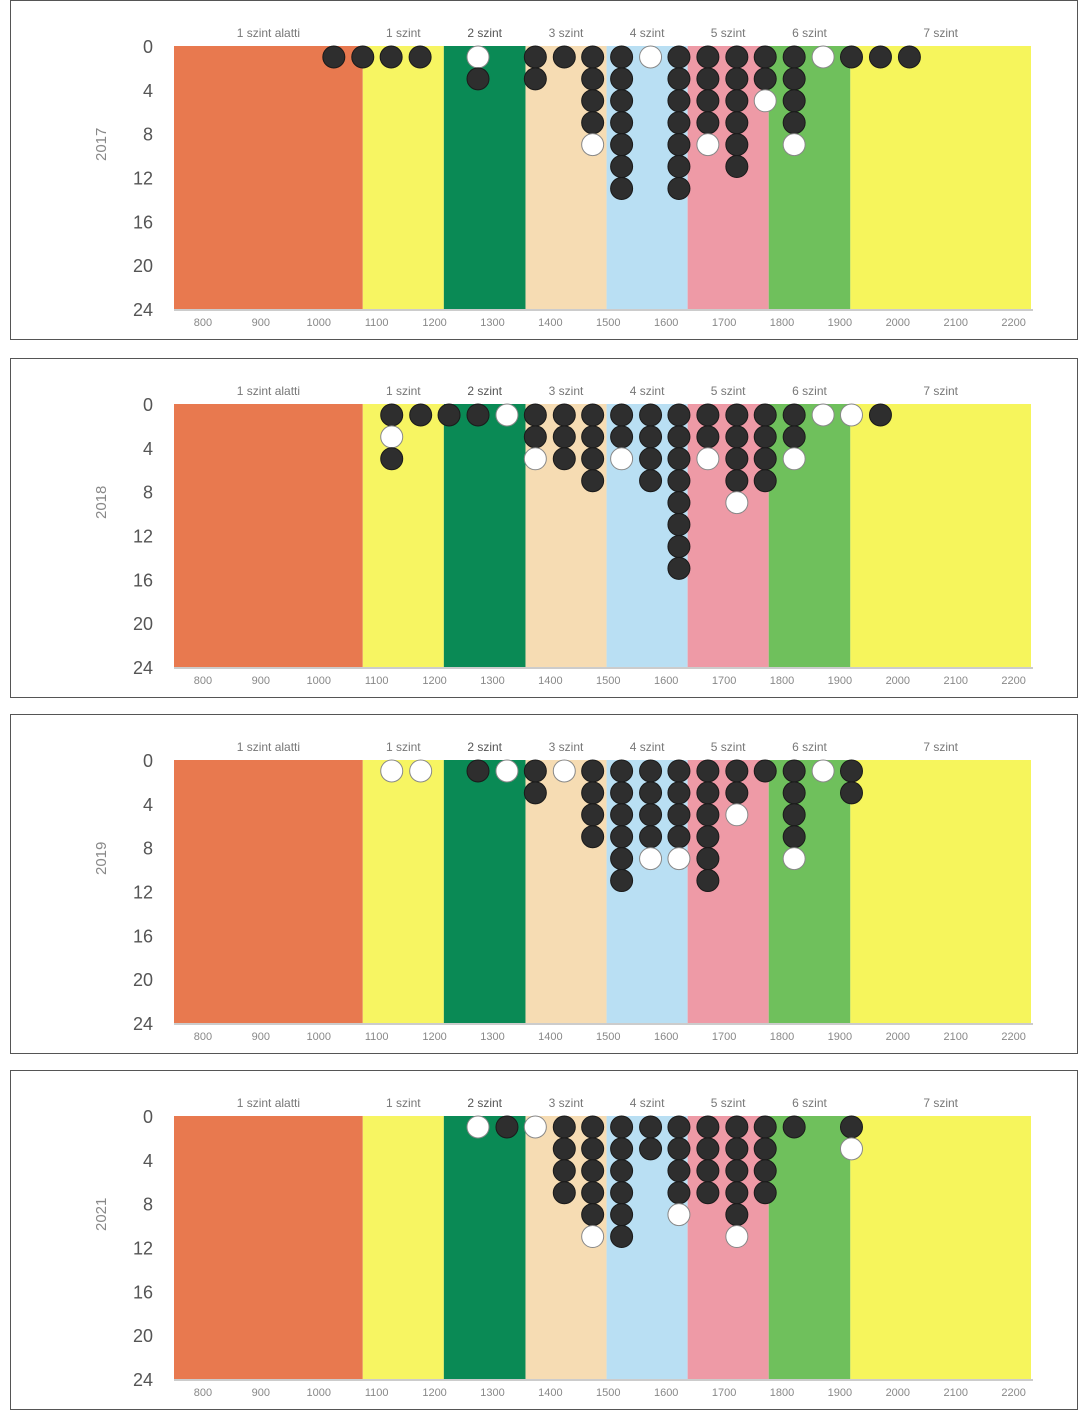 This screenshot has width=1081, height=1415. I want to click on y-tick-label: 16, so click(143, 222).